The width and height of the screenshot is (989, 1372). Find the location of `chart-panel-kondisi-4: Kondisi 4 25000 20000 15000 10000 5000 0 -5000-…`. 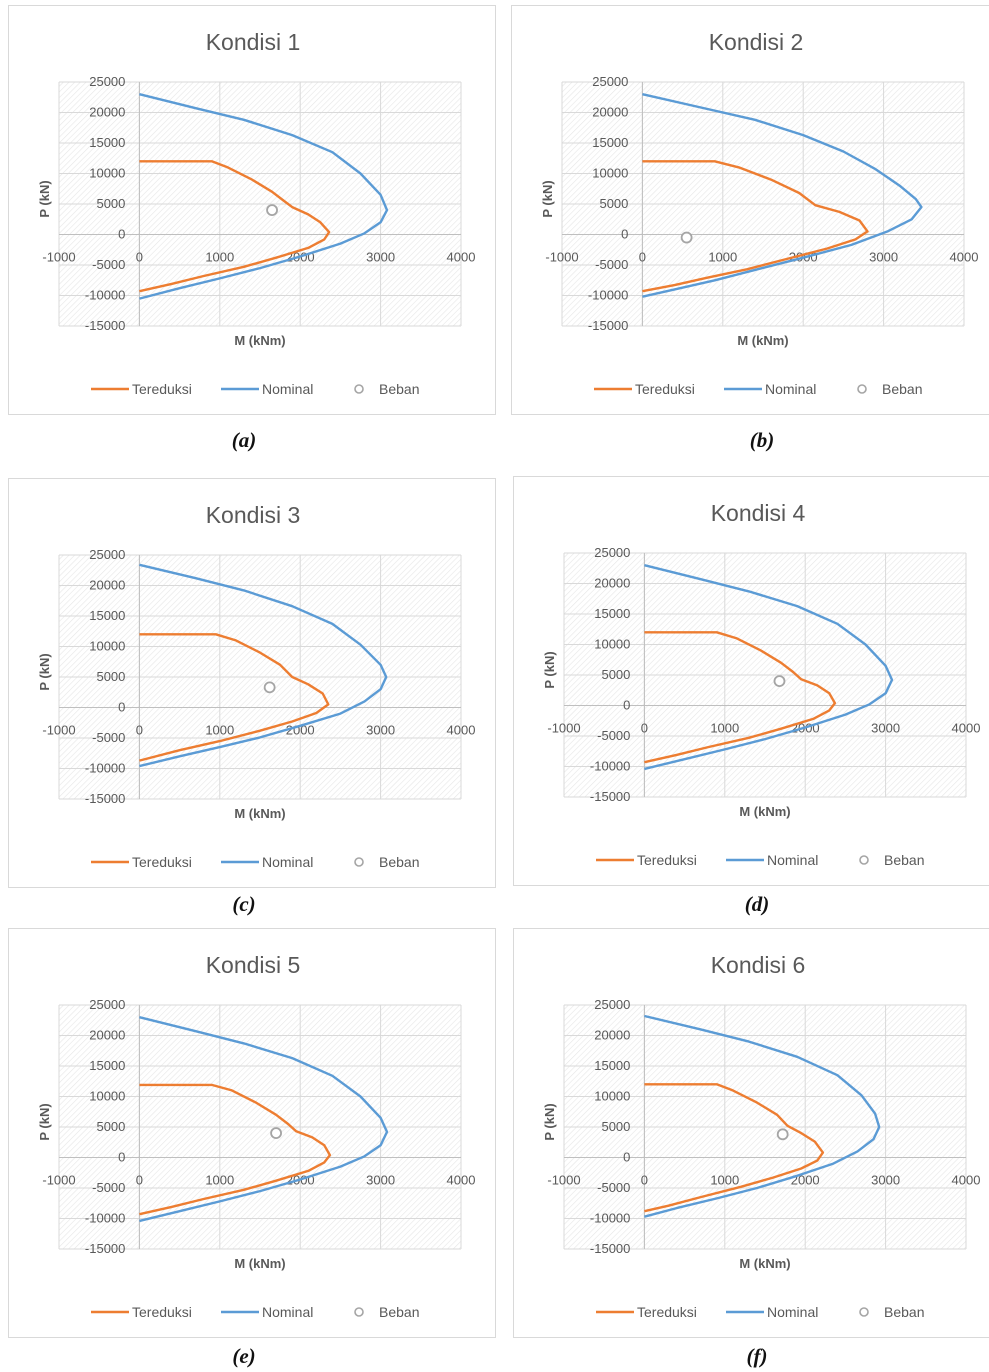

chart-panel-kondisi-4: Kondisi 4 25000 20000 15000 10000 5000 0 -5000-… is located at coordinates (751, 681).